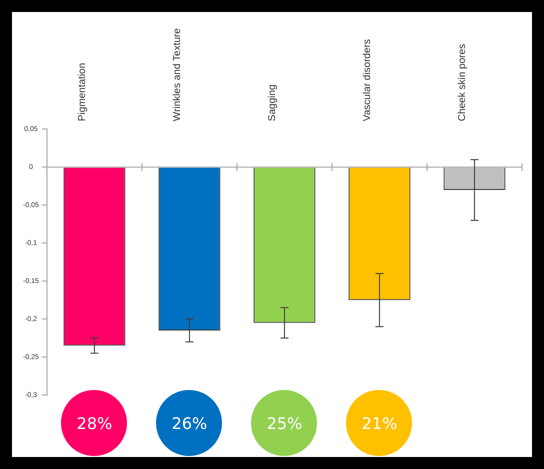  I want to click on x-tick-label: Vascular disorders, so click(368, 80).